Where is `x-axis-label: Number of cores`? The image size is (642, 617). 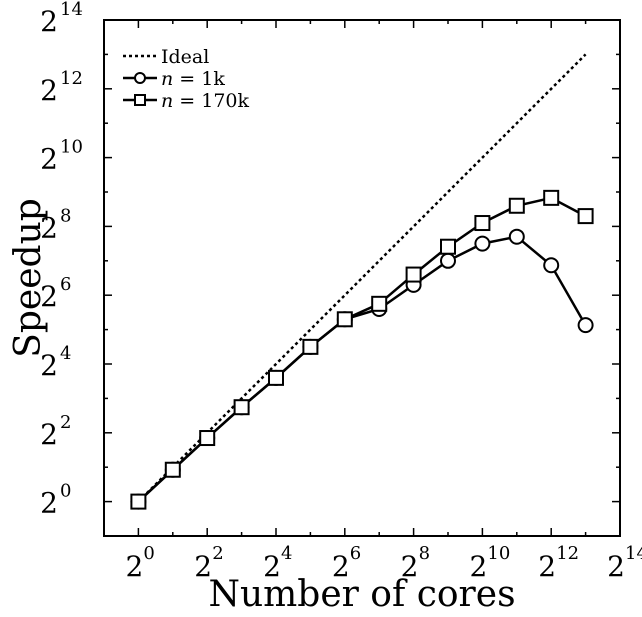 x-axis-label: Number of cores is located at coordinates (361, 594).